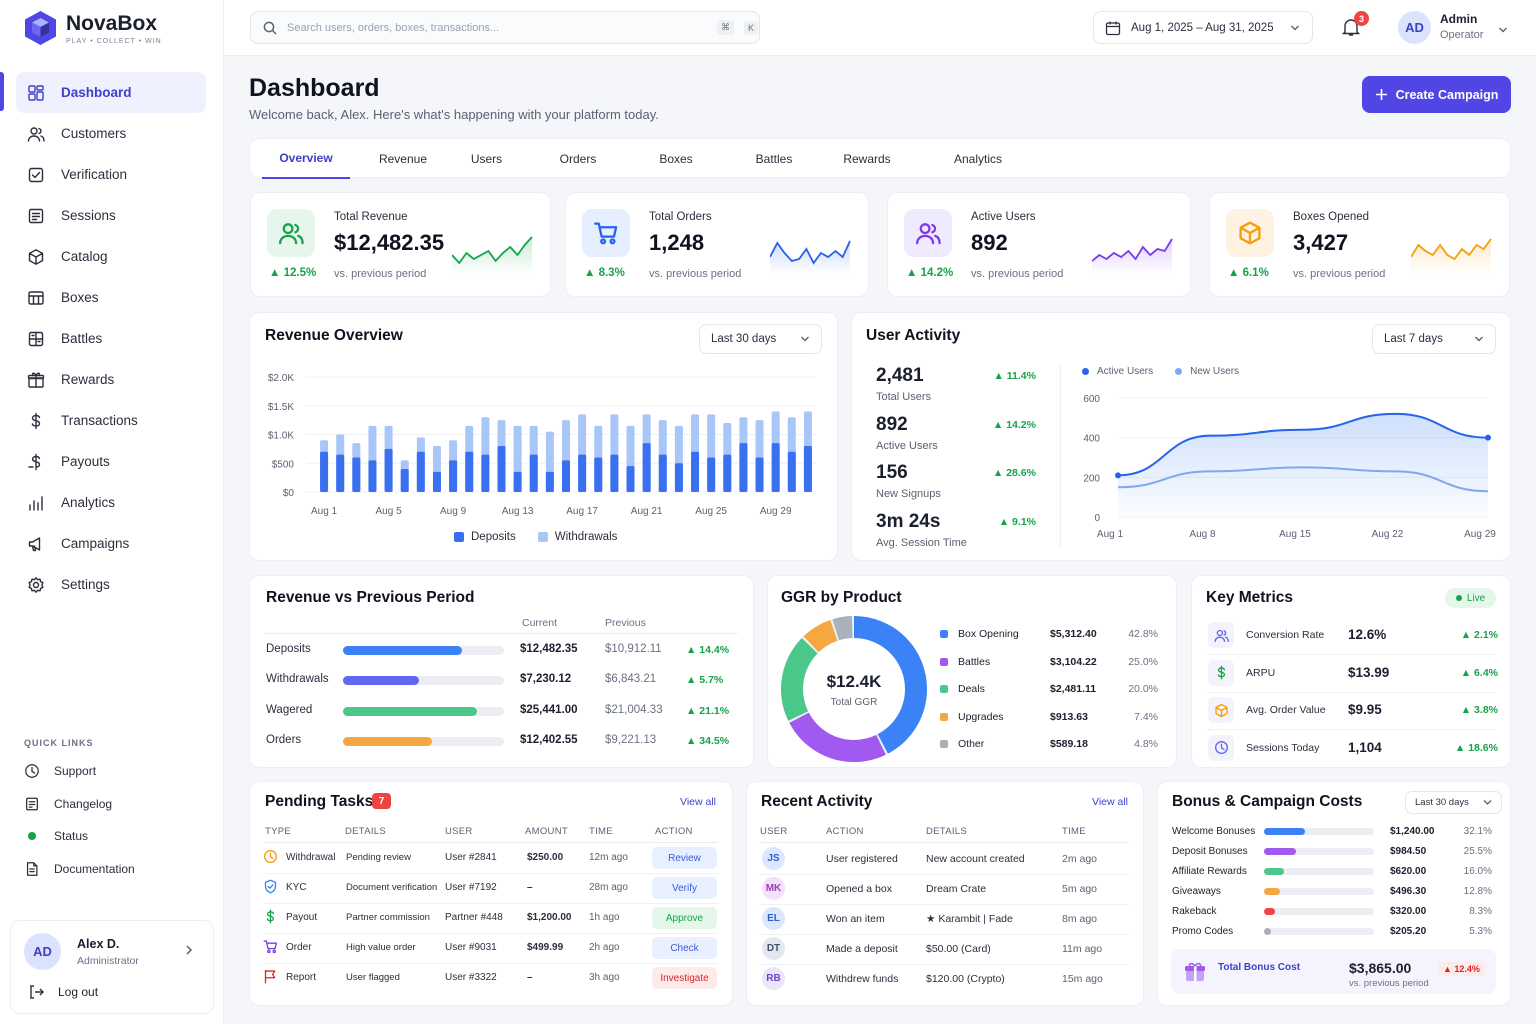 The height and width of the screenshot is (1024, 1536). What do you see at coordinates (760, 339) in the screenshot?
I see `revenue-range-select: Last 30 days` at bounding box center [760, 339].